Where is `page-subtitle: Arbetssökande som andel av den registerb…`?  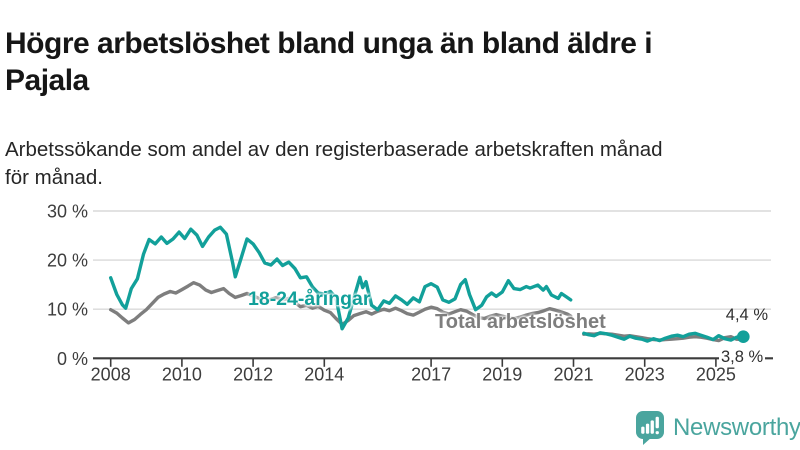
page-subtitle: Arbetssökande som andel av den registerb… is located at coordinates (334, 163).